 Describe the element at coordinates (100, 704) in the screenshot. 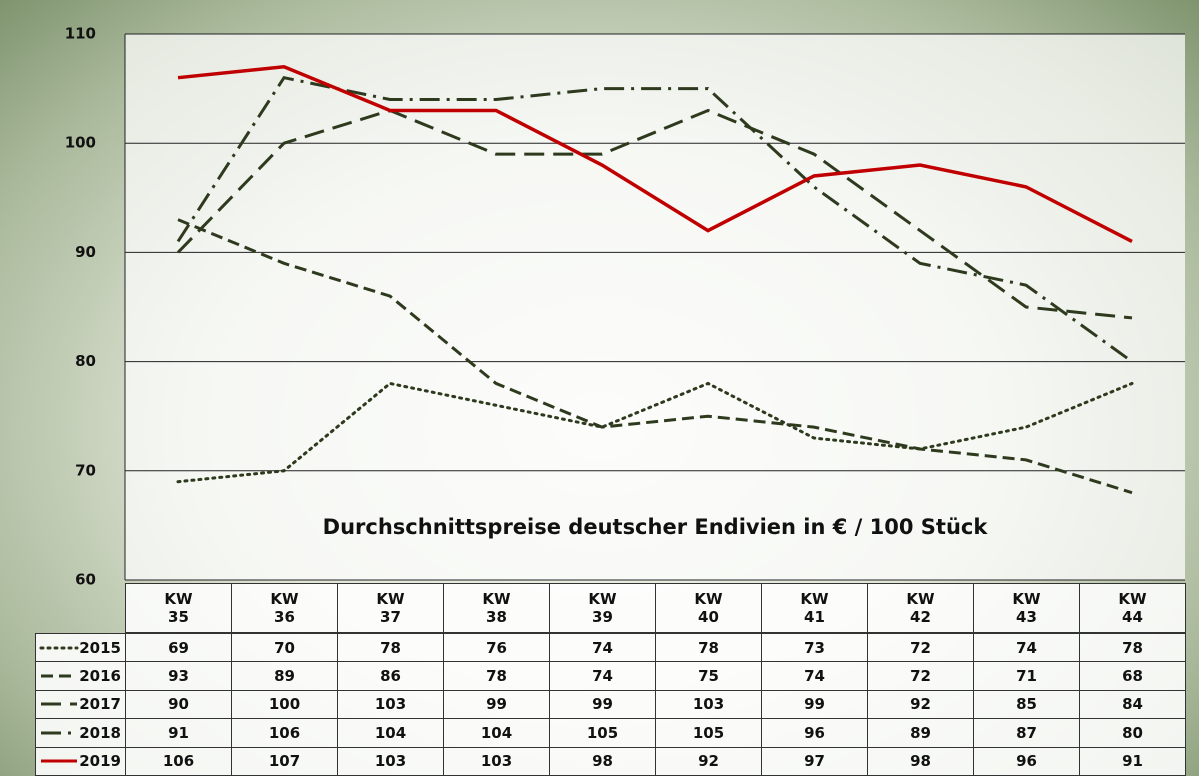

I see `legend-label: 2017` at that location.